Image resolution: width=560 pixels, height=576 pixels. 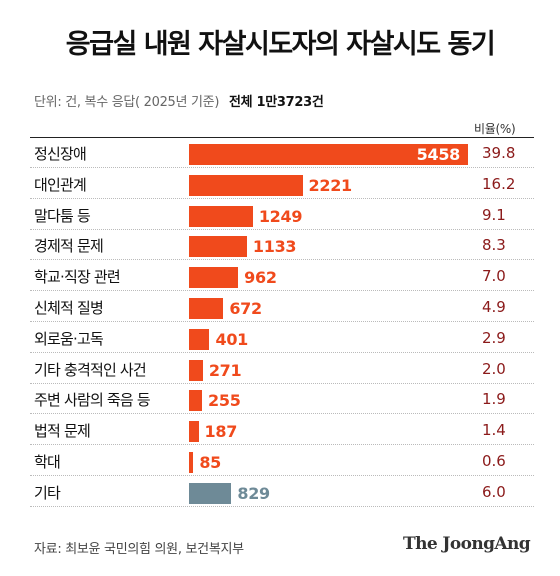 What do you see at coordinates (69, 338) in the screenshot?
I see `category-label: 외로움·고독` at bounding box center [69, 338].